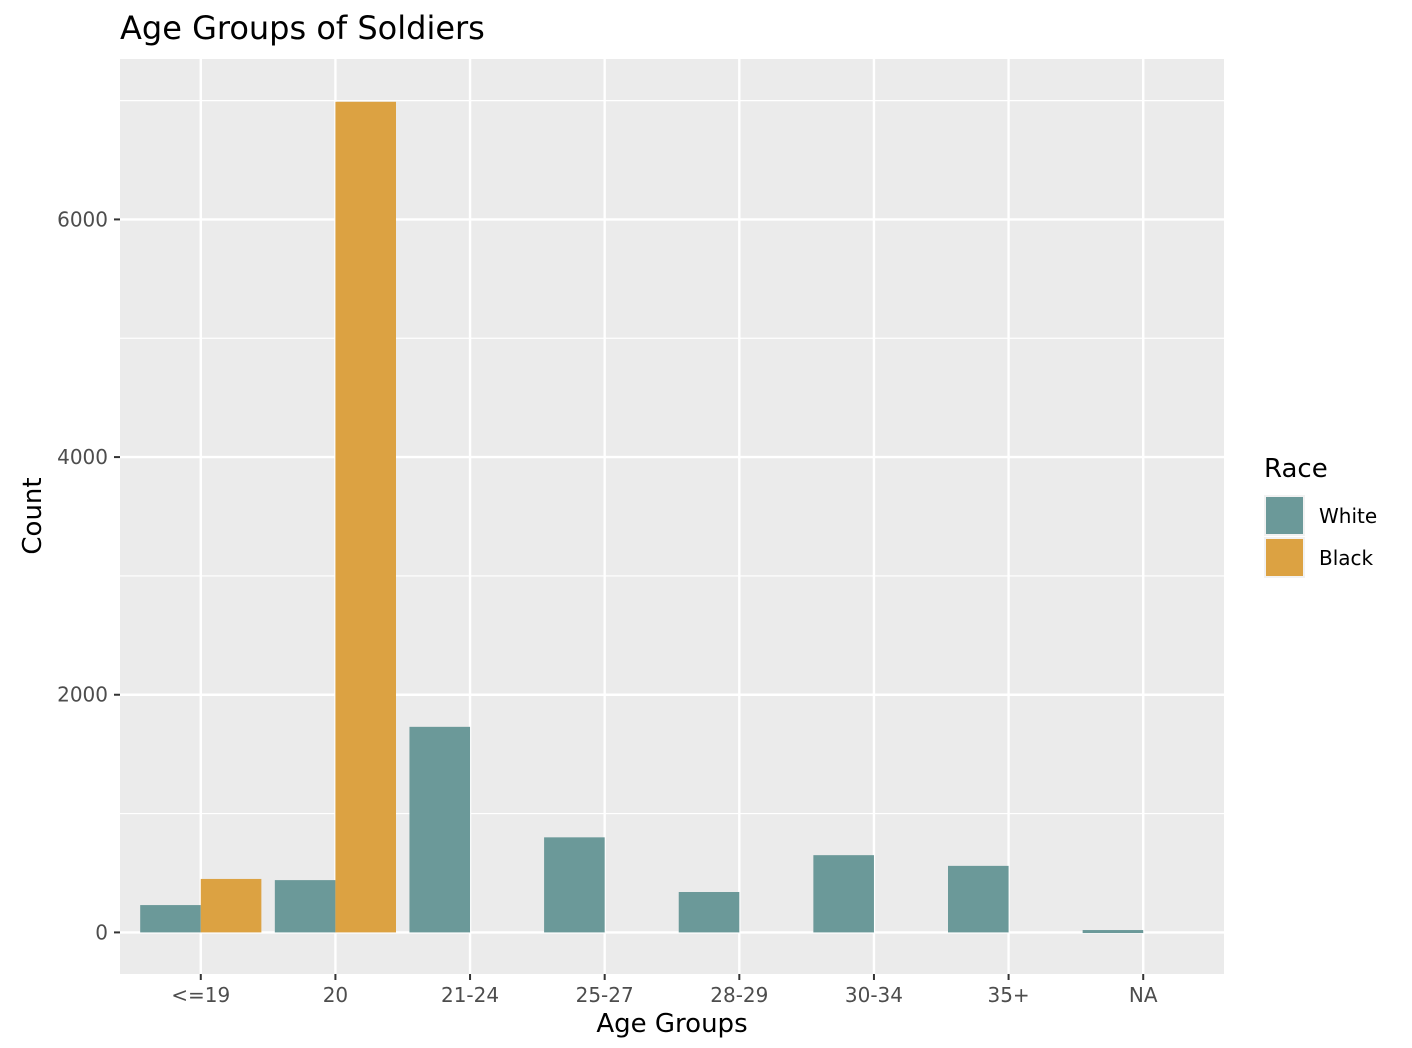 The width and height of the screenshot is (1412, 1048). Describe the element at coordinates (1348, 516) in the screenshot. I see `legend-label-white: White` at that location.